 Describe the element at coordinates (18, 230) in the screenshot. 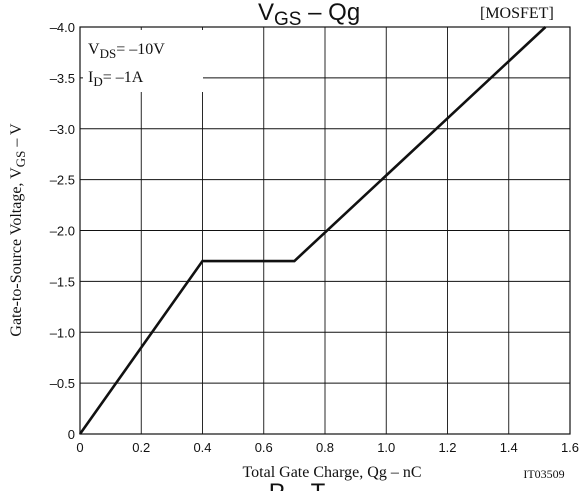

I see `y-axis-label: Gate-to-Source Voltage, VGS – V` at that location.